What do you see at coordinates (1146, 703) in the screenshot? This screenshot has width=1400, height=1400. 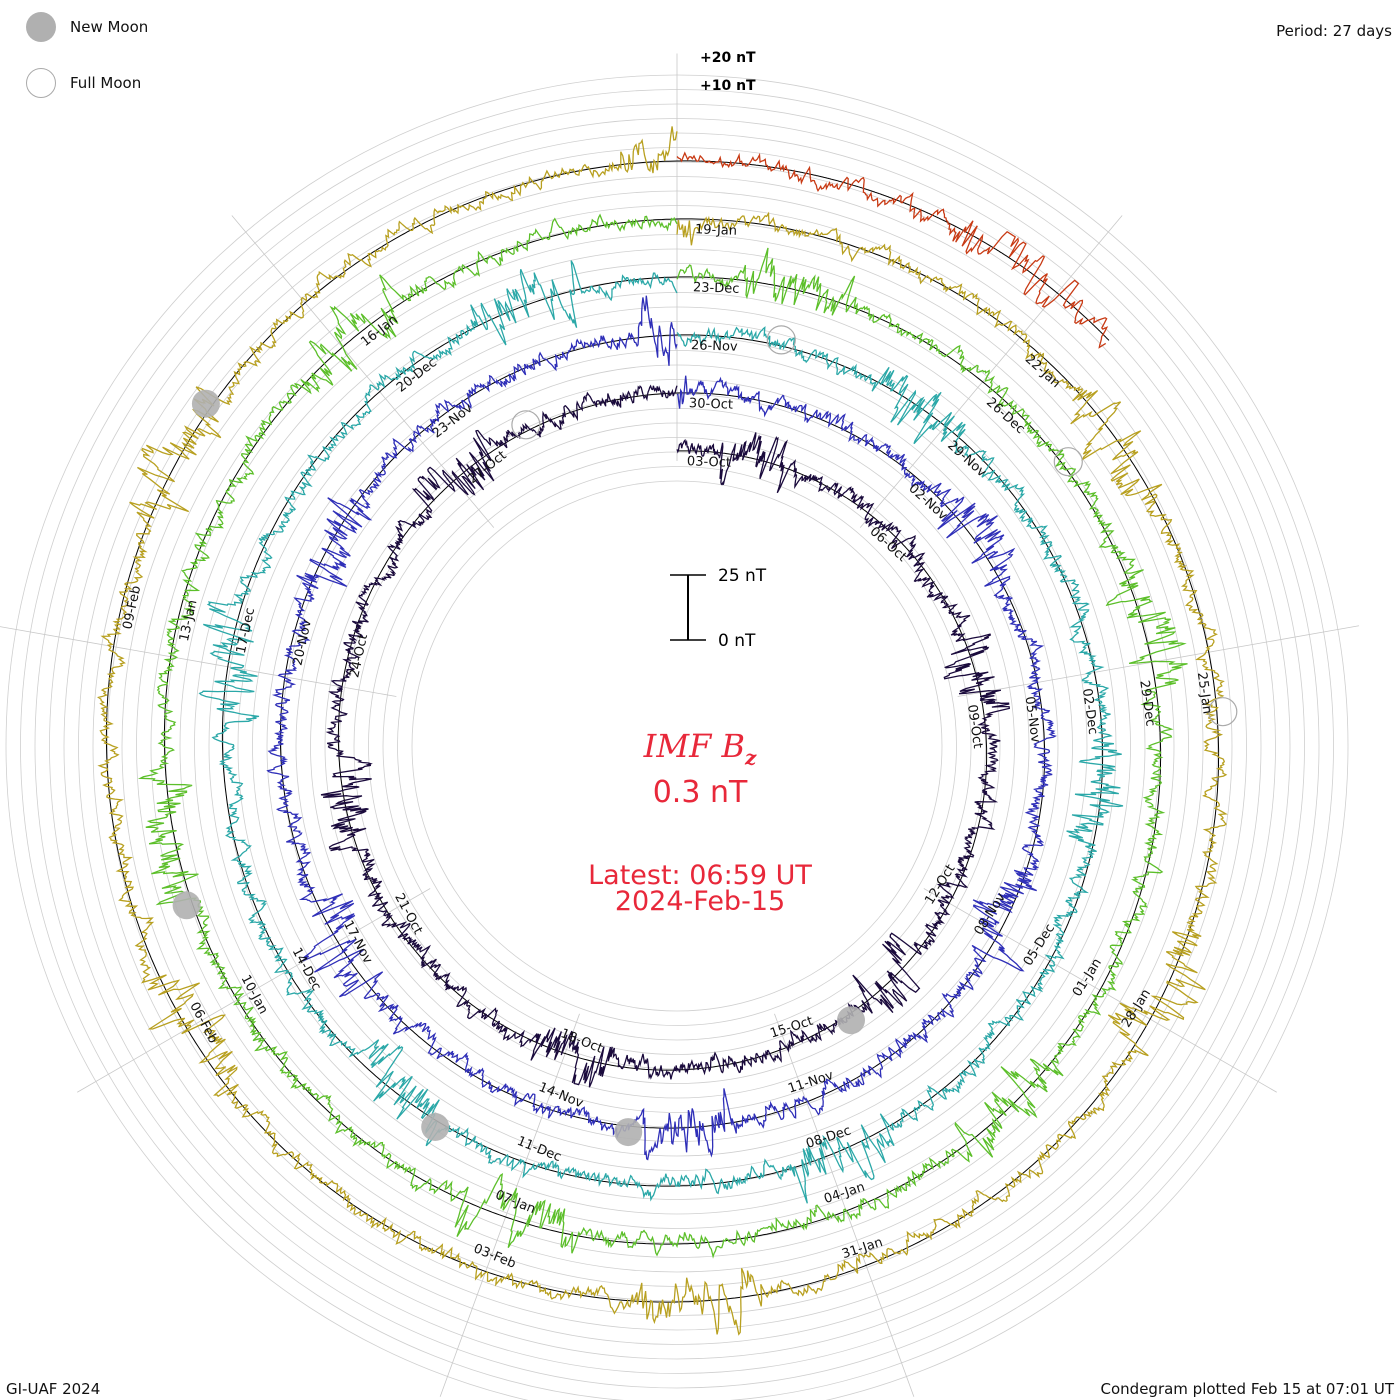 I see `date-label: 29-Dec` at bounding box center [1146, 703].